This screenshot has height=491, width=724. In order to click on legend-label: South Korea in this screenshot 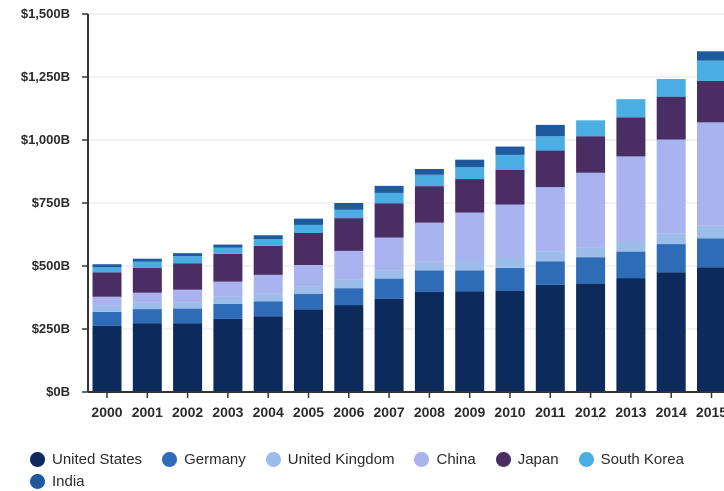, I will do `click(642, 459)`.